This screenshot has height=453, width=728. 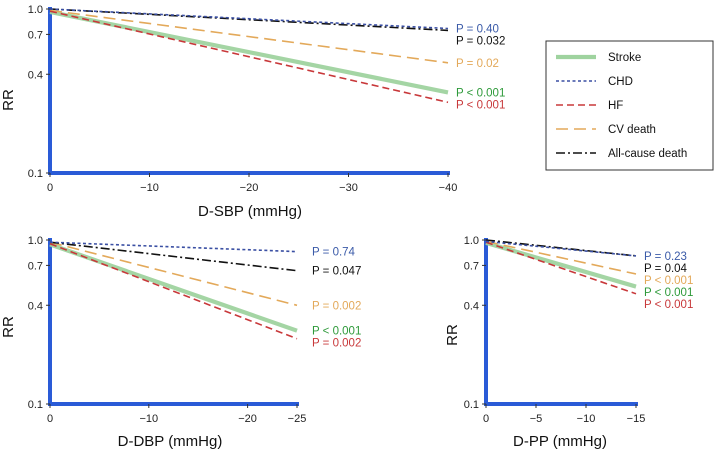 What do you see at coordinates (336, 332) in the screenshot?
I see `dbp-p-value-stroke: P < 0.001` at bounding box center [336, 332].